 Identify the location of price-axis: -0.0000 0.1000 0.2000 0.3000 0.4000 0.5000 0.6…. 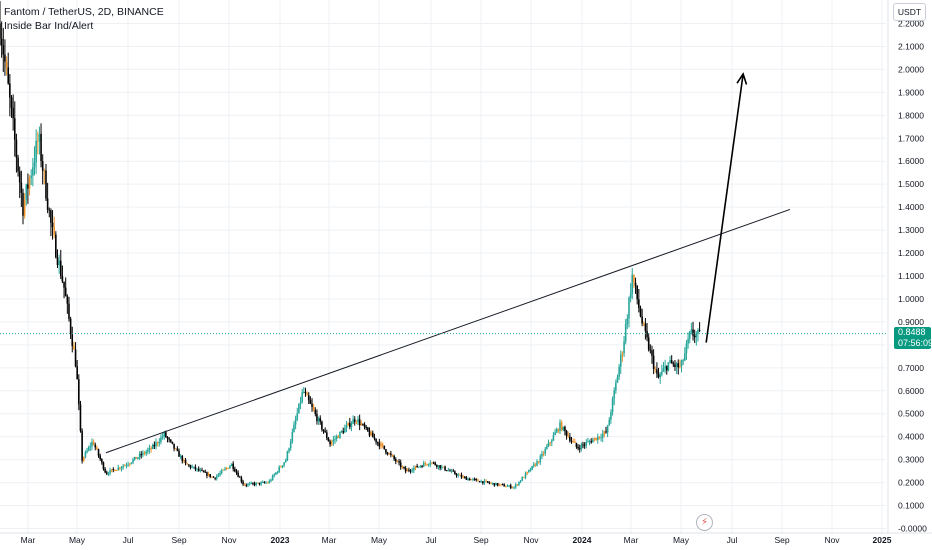
(907, 267).